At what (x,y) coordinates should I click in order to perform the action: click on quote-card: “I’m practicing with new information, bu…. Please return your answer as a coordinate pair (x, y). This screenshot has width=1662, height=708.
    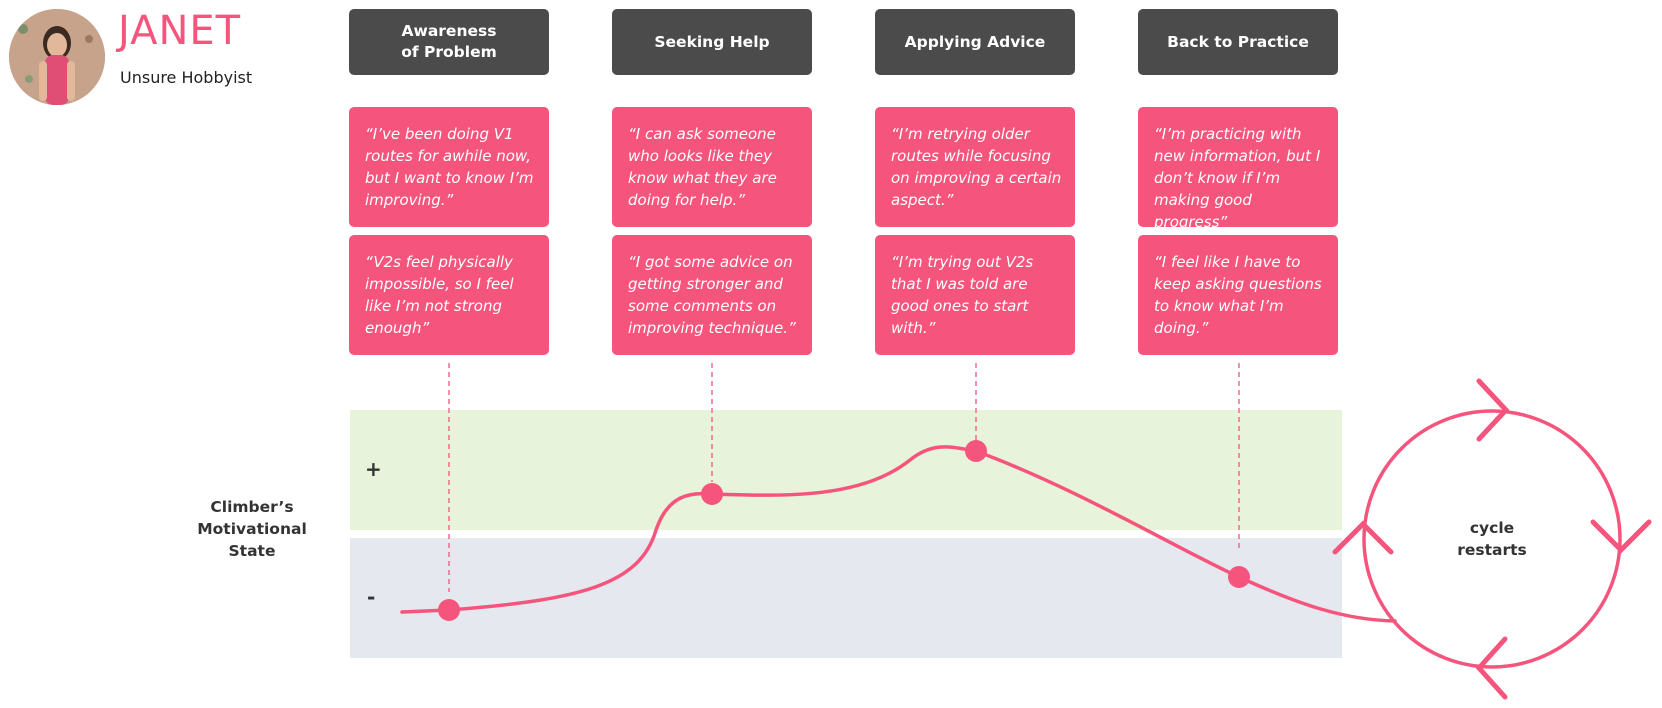
    Looking at the image, I should click on (1238, 169).